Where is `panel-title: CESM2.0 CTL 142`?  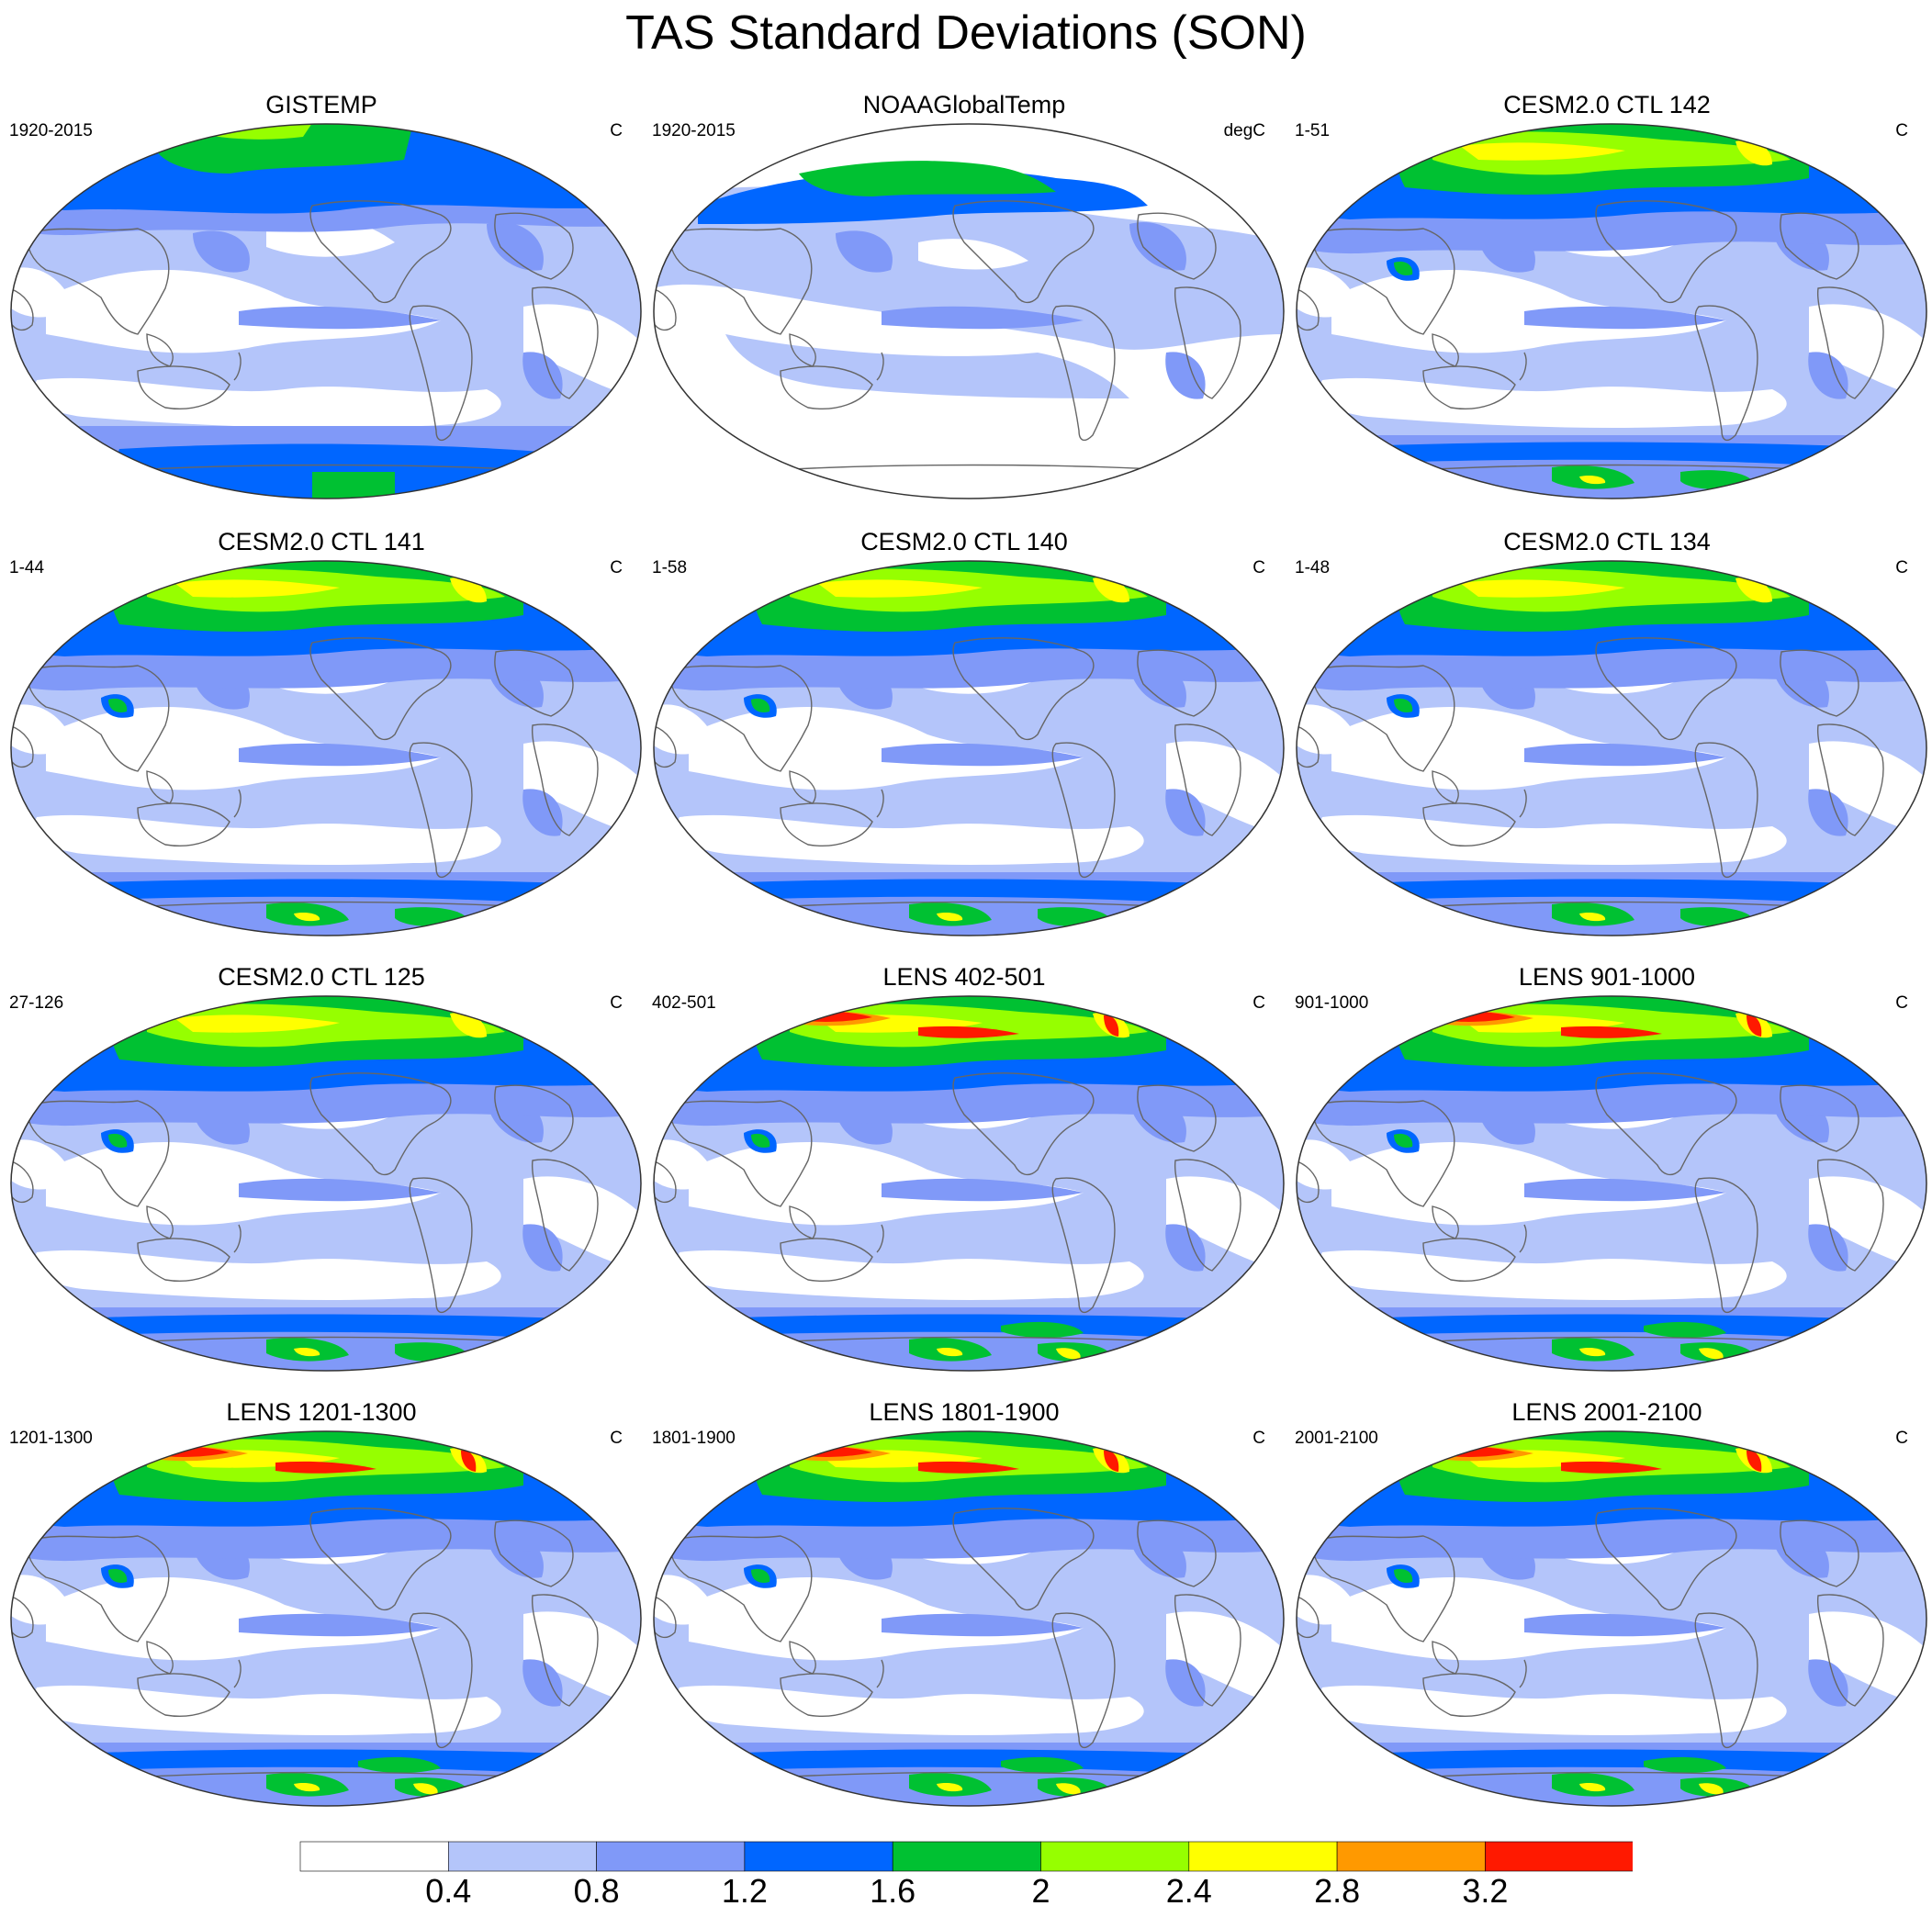 panel-title: CESM2.0 CTL 142 is located at coordinates (1607, 104).